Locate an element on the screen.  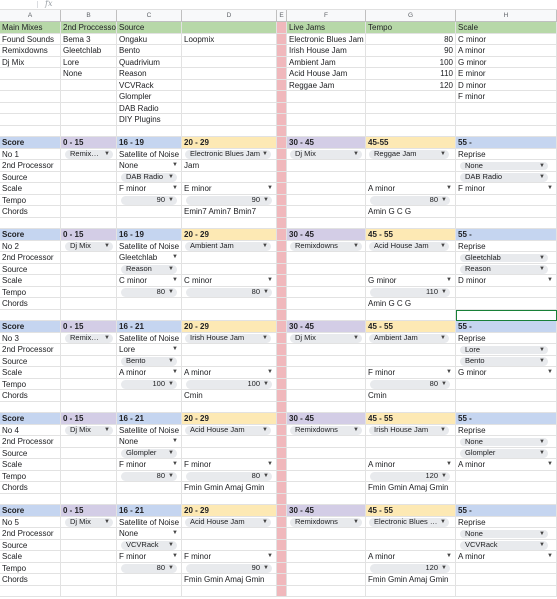
score-number: No 5 is located at coordinates (30, 522).